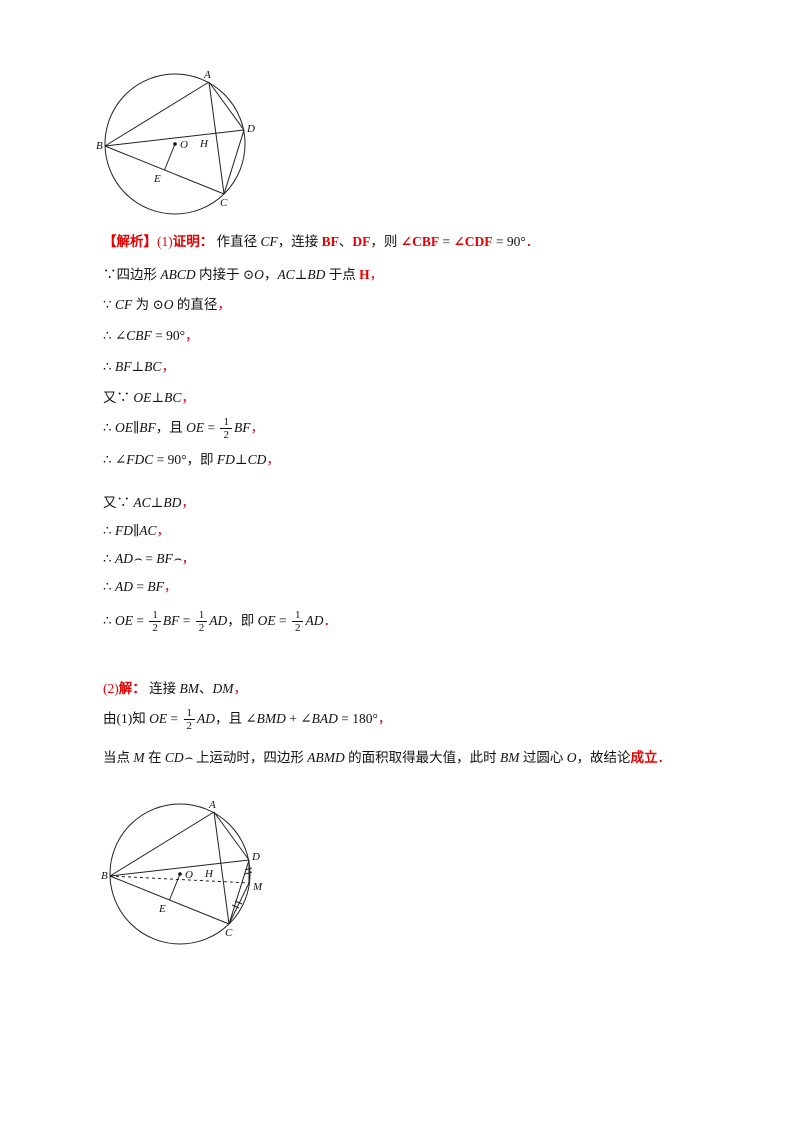  What do you see at coordinates (173, 397) in the screenshot?
I see `text-segment: BC` at bounding box center [173, 397].